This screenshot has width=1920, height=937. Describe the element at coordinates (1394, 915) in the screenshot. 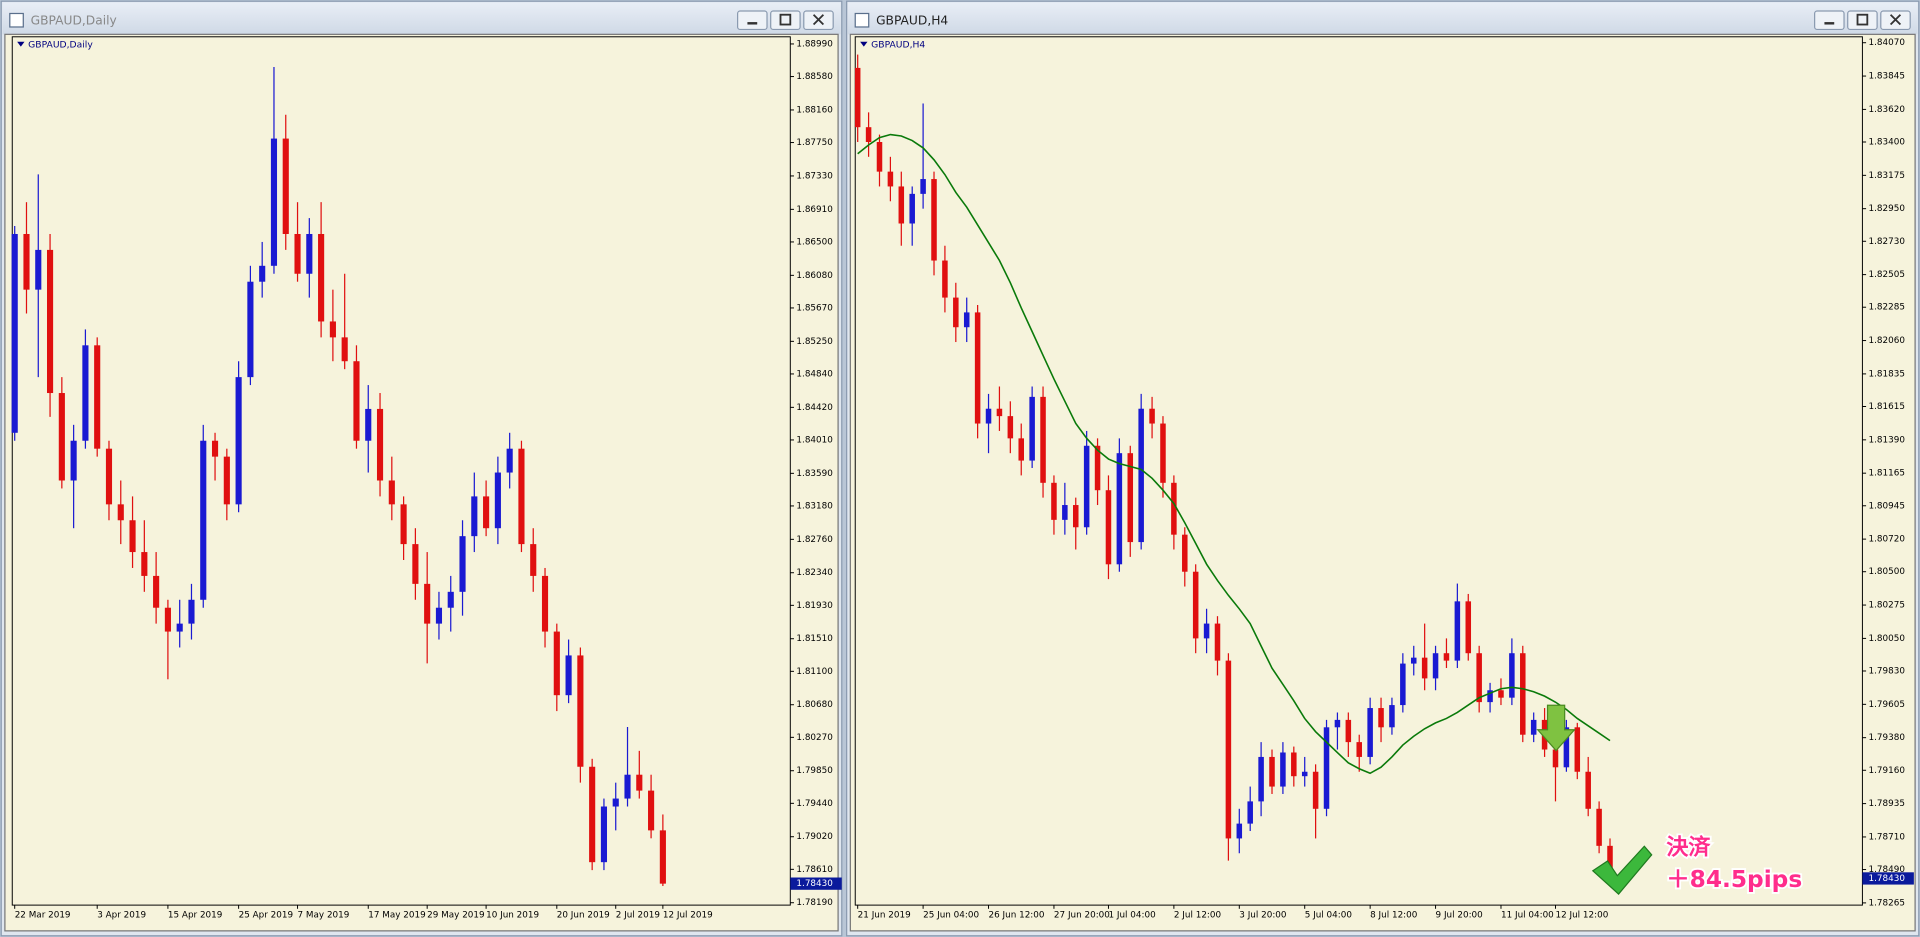

I see `x-tick-label: 8 Jul 12:00` at that location.